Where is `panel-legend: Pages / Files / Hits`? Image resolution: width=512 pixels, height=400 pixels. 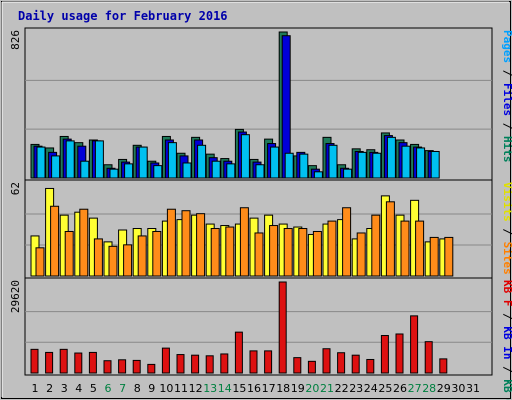
panel-legend: Pages / Files / Hits is located at coordinates (506, 96).